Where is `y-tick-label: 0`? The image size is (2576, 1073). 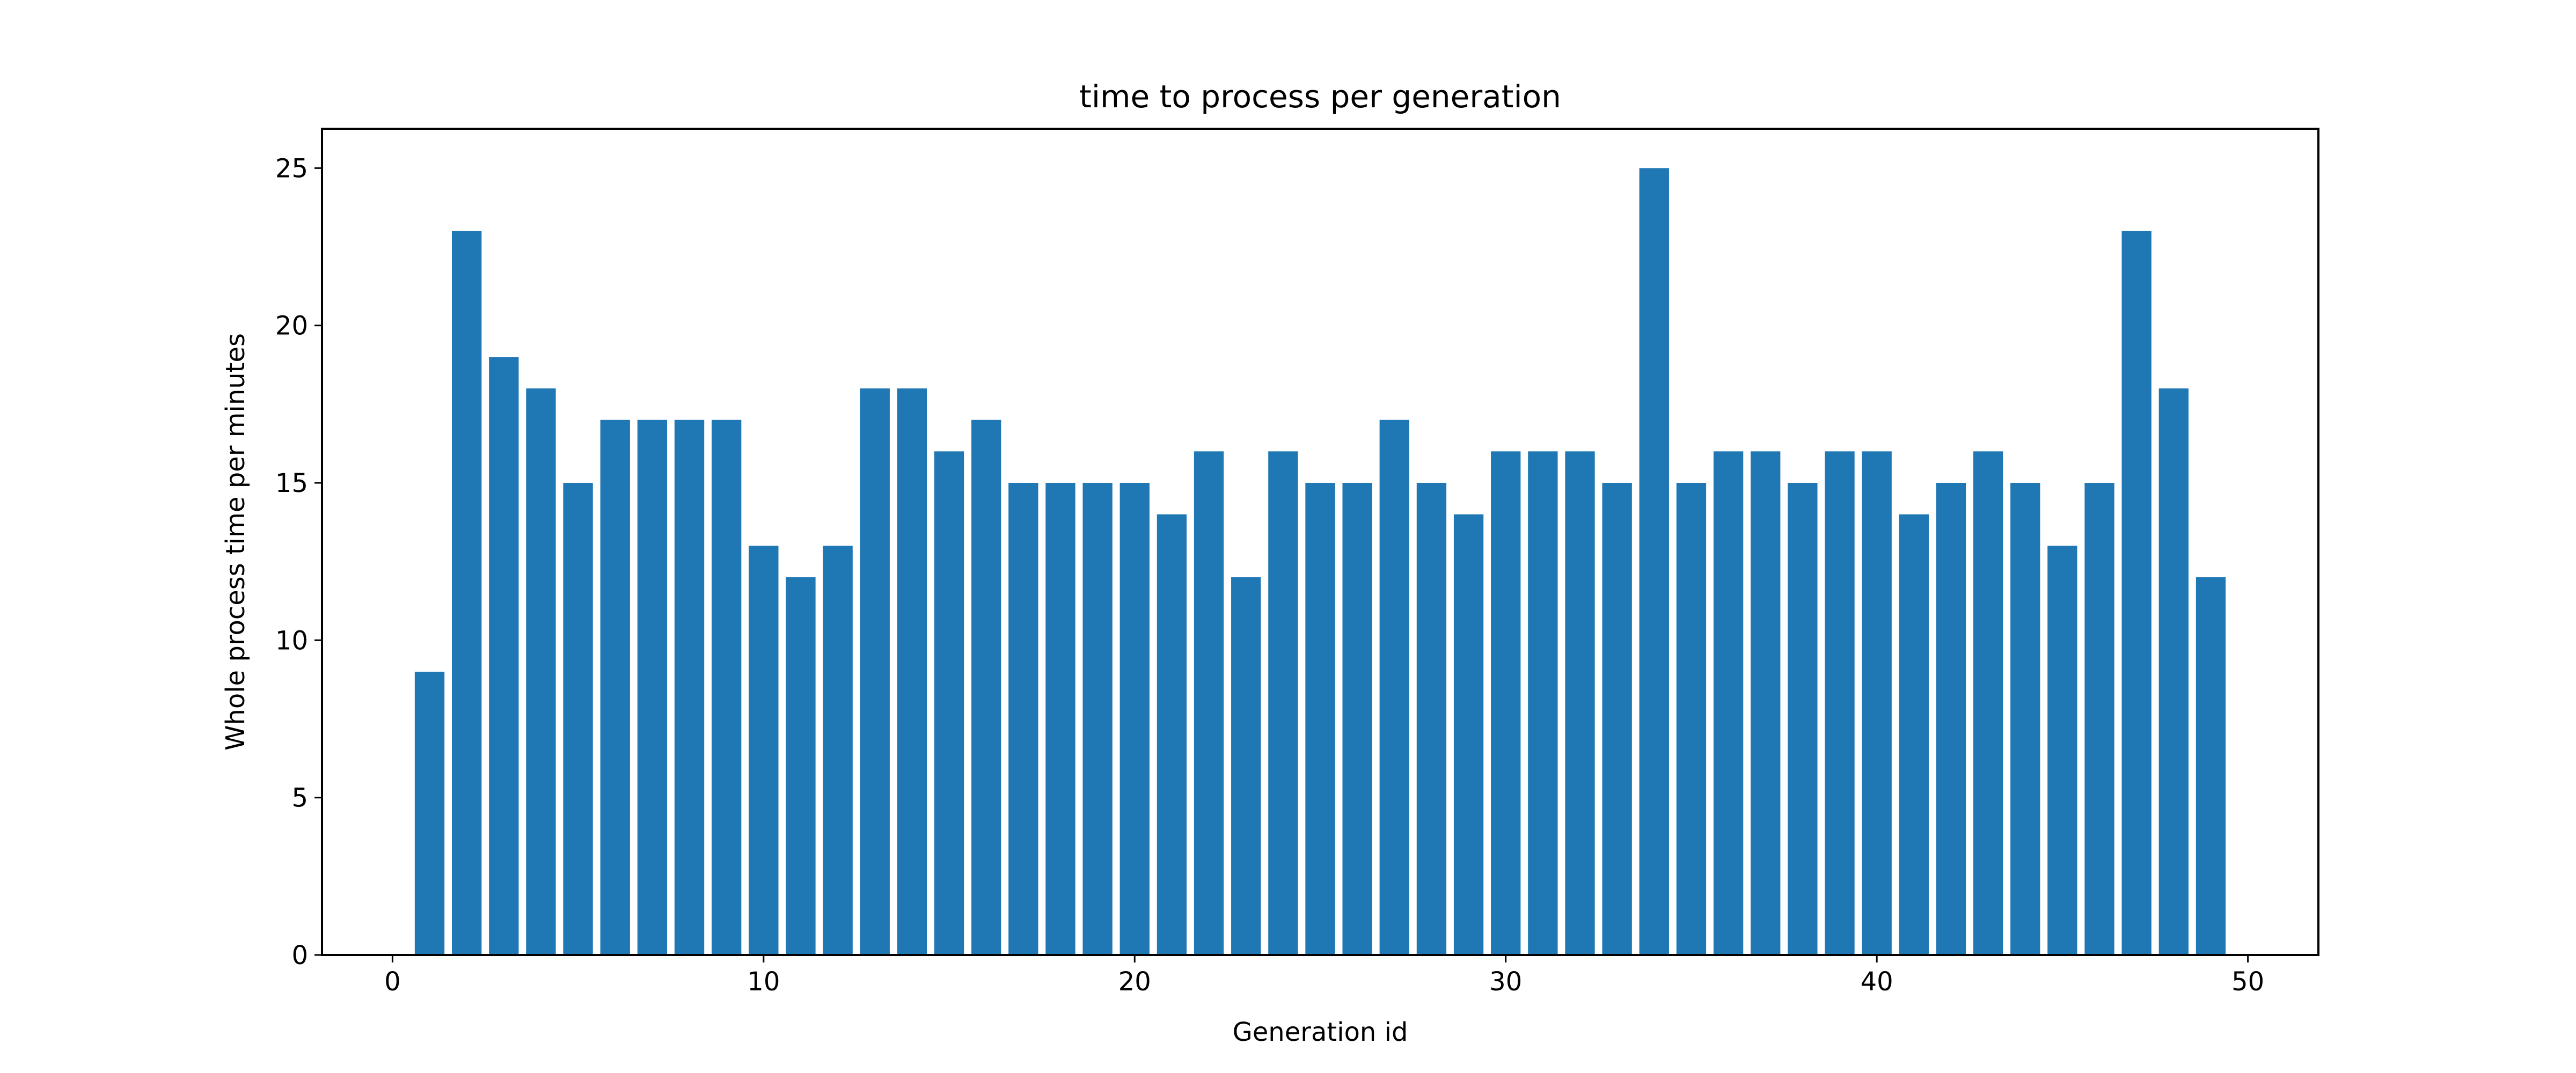 y-tick-label: 0 is located at coordinates (299, 955).